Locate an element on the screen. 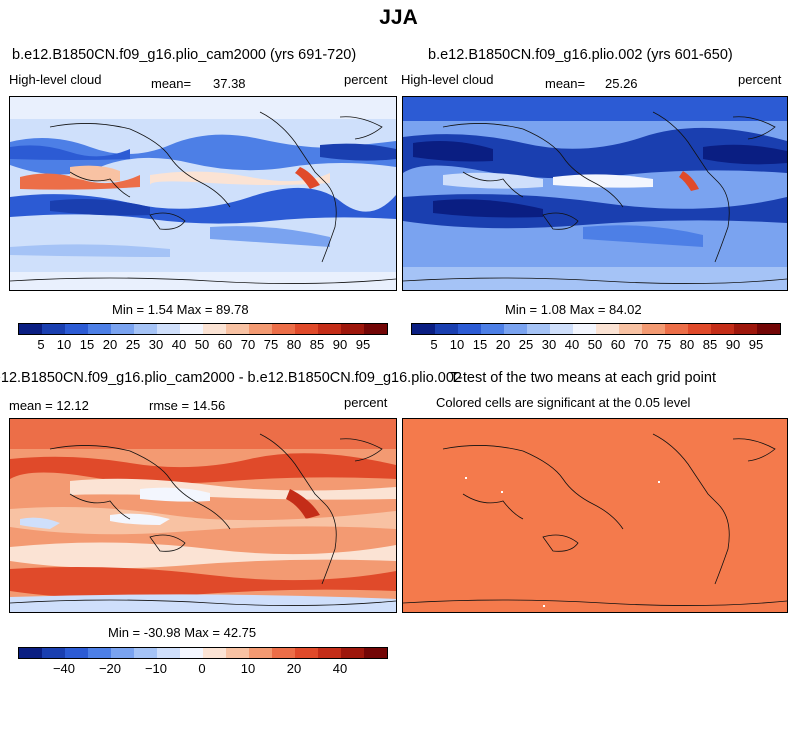  panel3-units: percent is located at coordinates (366, 402).